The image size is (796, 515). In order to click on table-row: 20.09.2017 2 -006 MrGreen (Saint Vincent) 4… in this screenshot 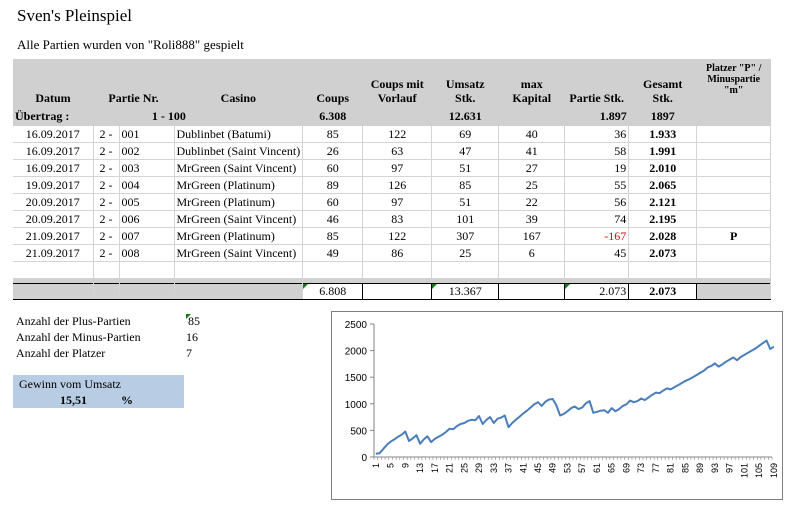, I will do `click(392, 219)`.